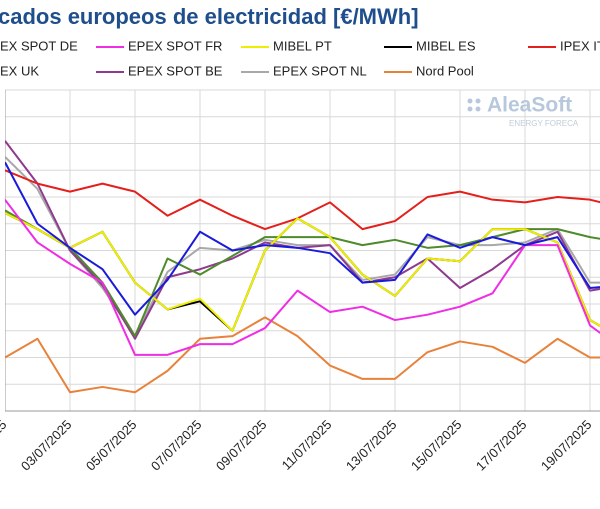 The width and height of the screenshot is (600, 509). I want to click on legend-label: EX UK, so click(19, 70).